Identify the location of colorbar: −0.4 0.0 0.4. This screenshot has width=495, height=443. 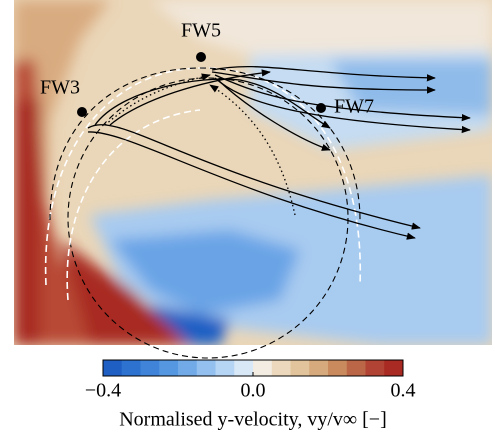
(250, 380).